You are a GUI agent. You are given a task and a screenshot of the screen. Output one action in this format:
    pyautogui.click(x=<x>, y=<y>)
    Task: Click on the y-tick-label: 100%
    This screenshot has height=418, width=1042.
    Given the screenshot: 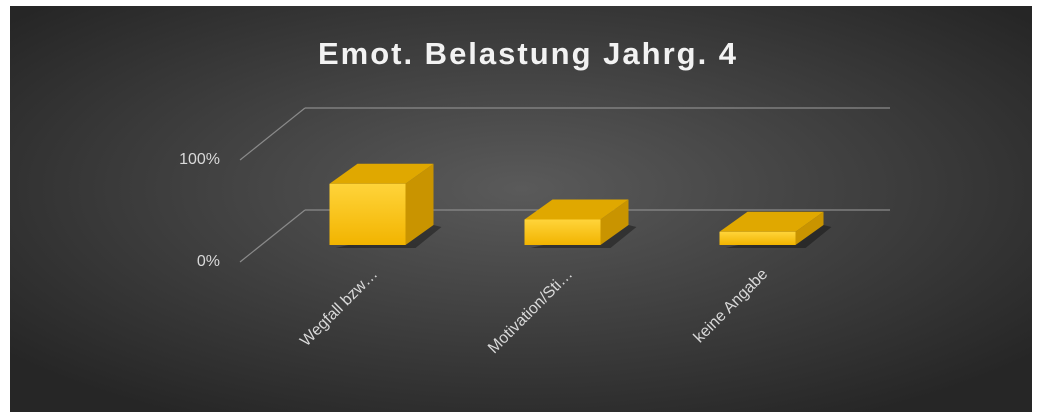 What is the action you would take?
    pyautogui.click(x=199, y=159)
    